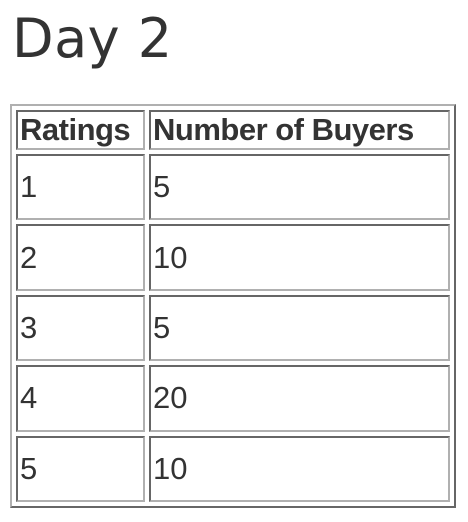  Describe the element at coordinates (80, 398) in the screenshot. I see `rating-cell: 4` at that location.